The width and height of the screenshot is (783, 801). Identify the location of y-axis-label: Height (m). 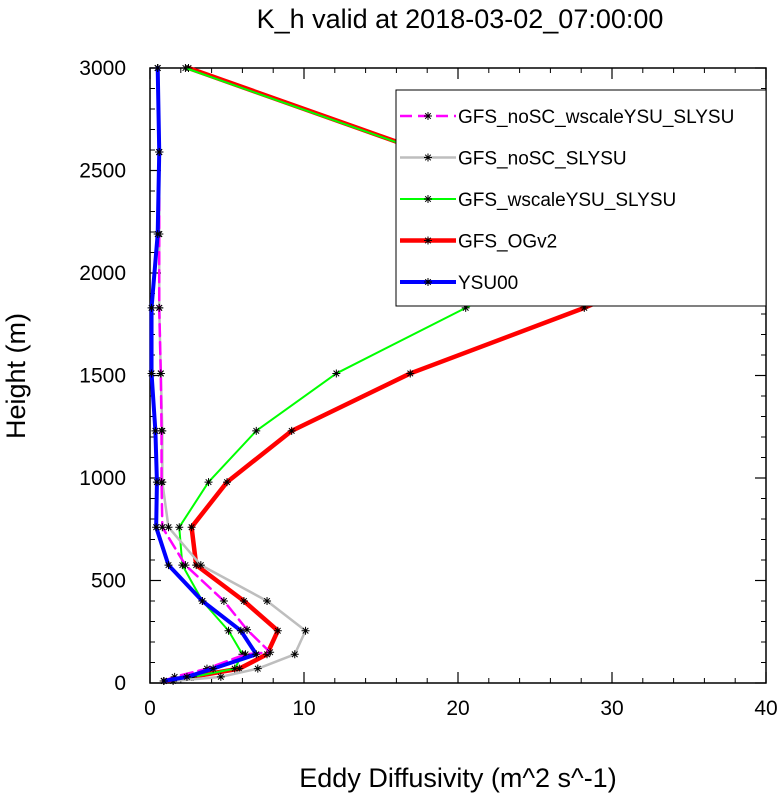
(16, 376).